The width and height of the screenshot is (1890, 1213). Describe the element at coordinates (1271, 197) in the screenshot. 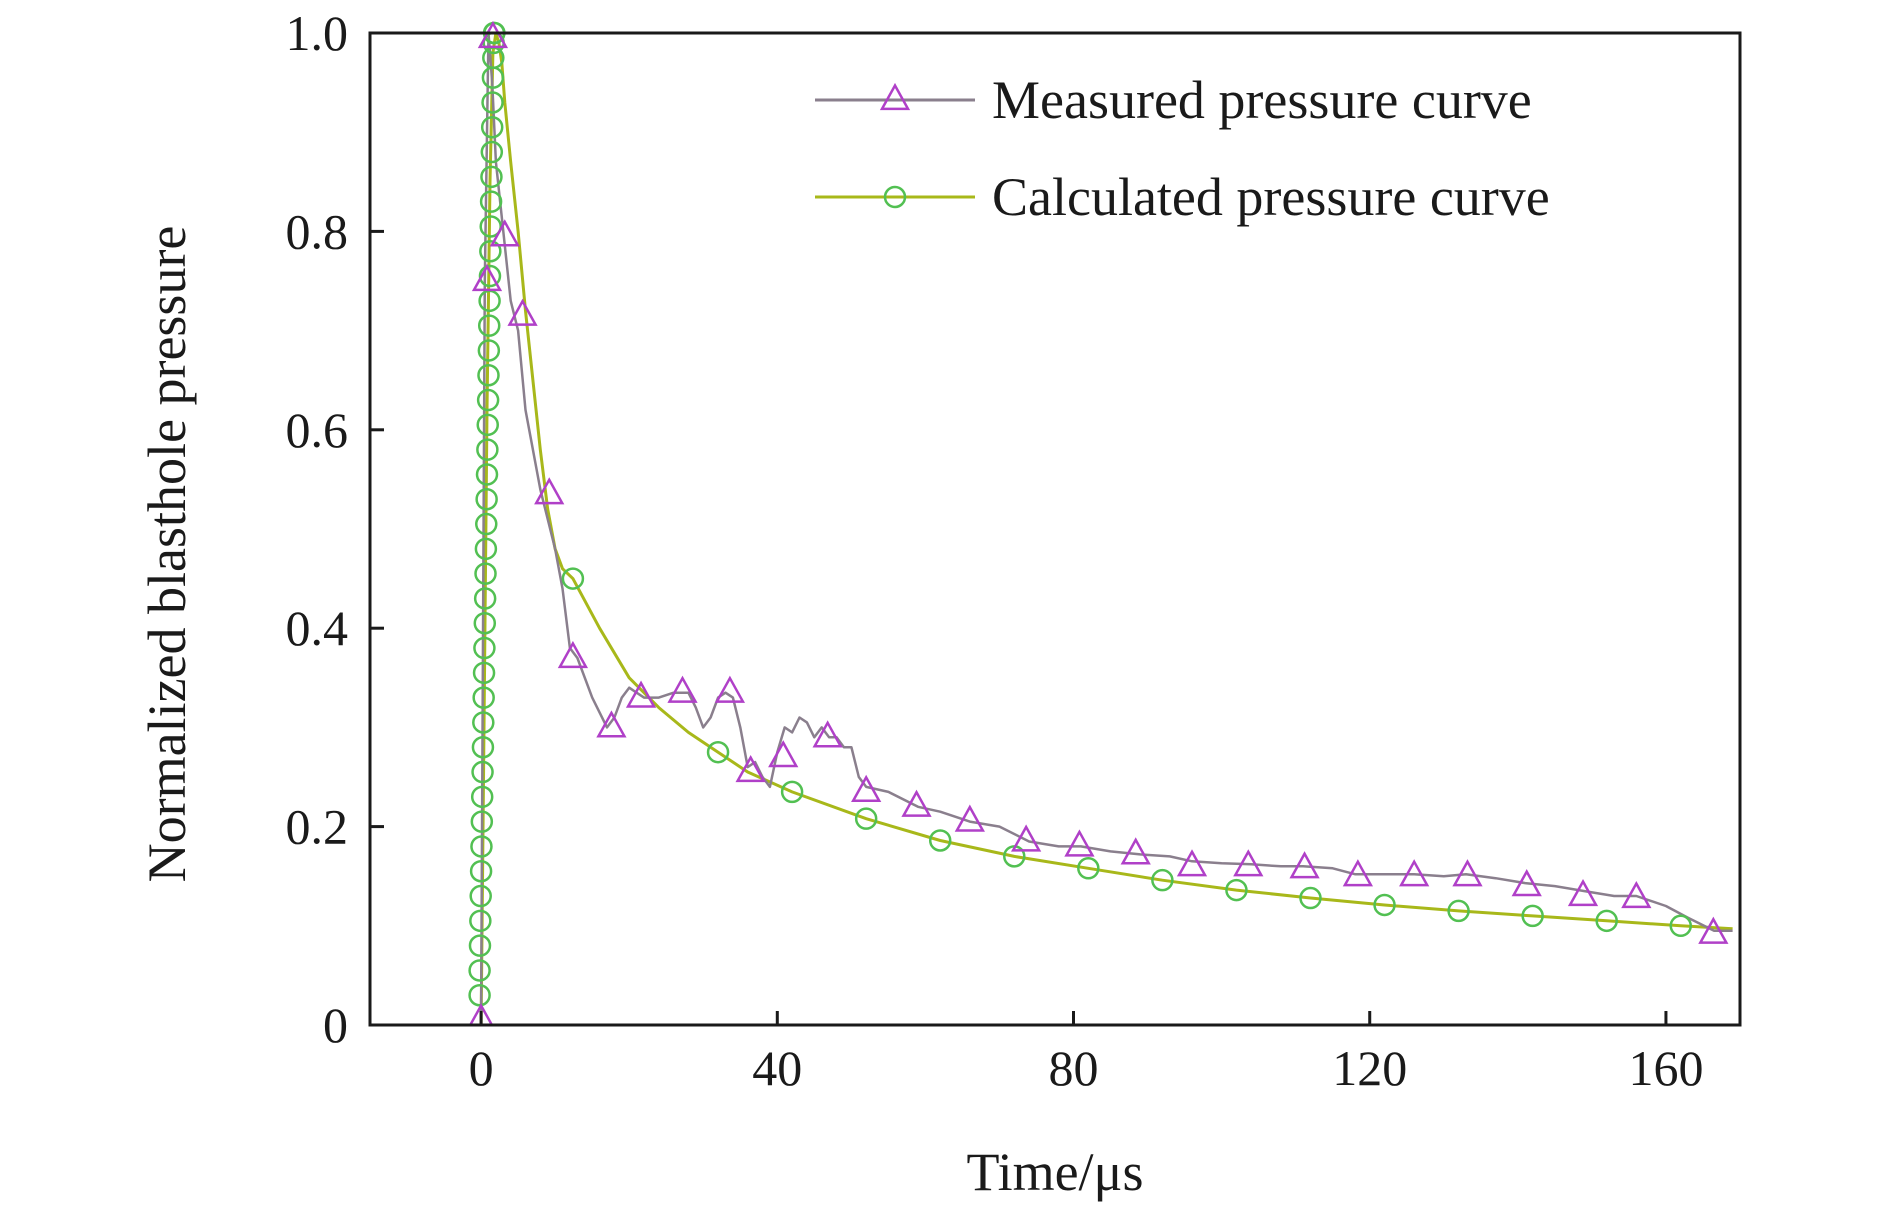

I see `legend-label-calculated: Calculated pressure curve` at that location.